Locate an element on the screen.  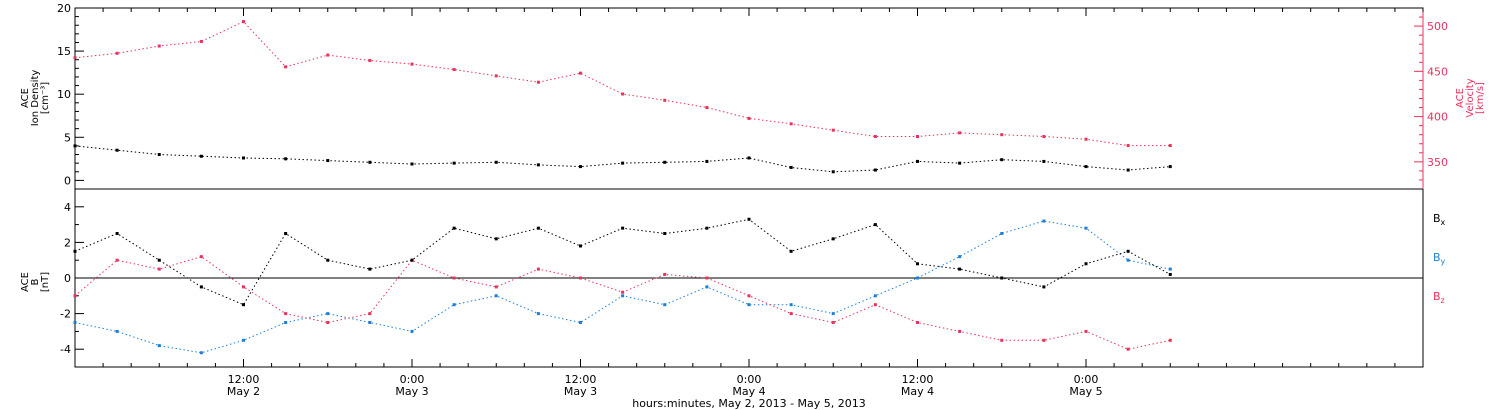
x-axis-title: hours:minutes, May 2, 2013 - May 5, 2013 is located at coordinates (749, 403).